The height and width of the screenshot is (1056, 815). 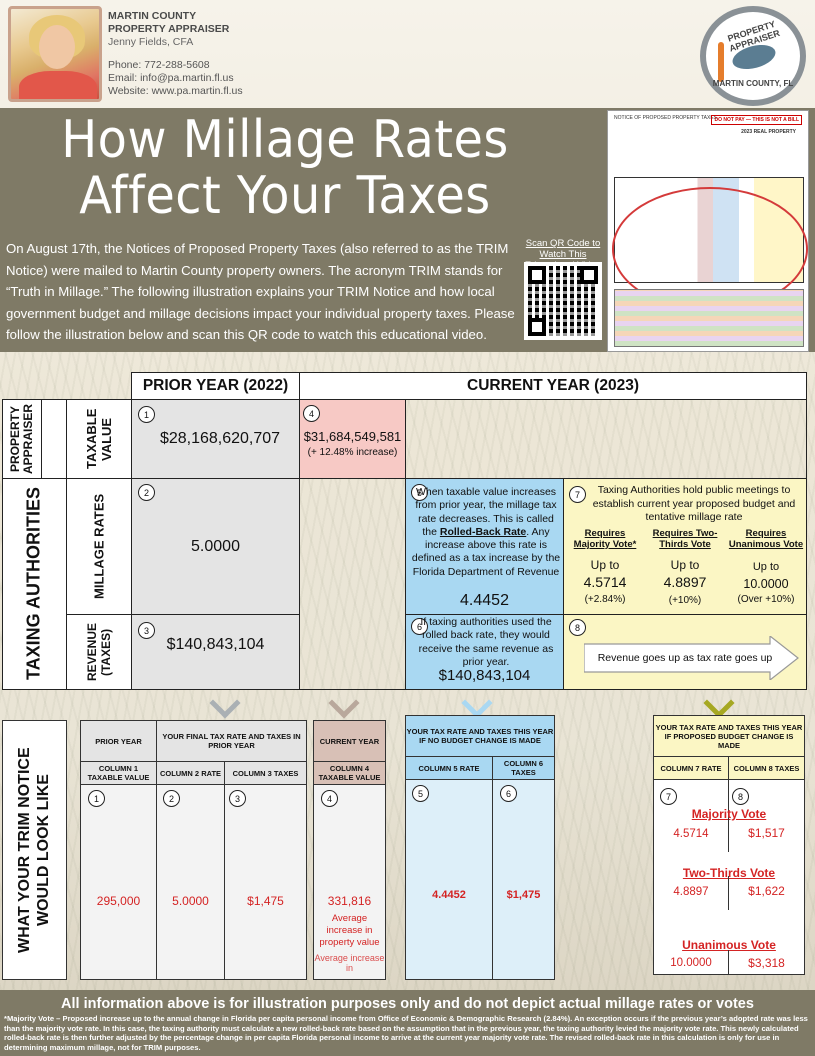 I want to click on proposed-rate-box, so click(x=685, y=546).